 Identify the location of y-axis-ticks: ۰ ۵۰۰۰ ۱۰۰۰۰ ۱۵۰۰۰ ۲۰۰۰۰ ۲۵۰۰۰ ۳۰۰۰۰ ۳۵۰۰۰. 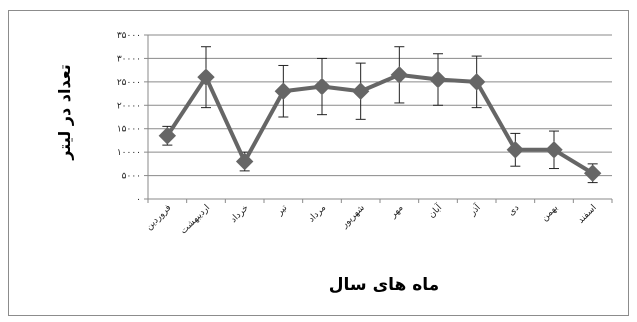
(132, 118).